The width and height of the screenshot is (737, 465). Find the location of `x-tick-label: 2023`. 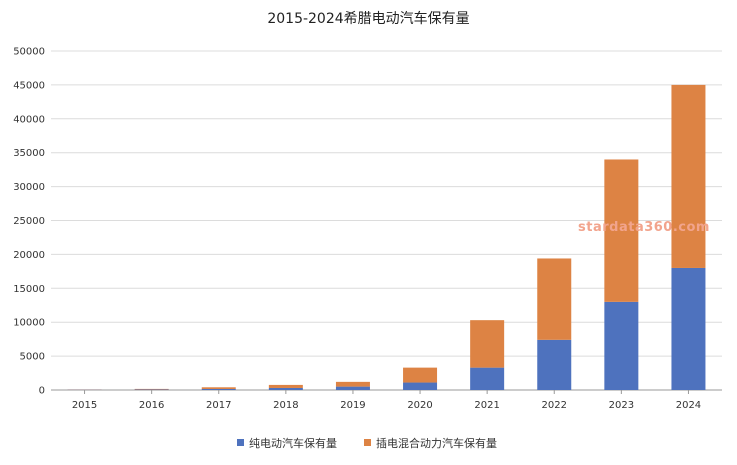

x-tick-label: 2023 is located at coordinates (621, 405).